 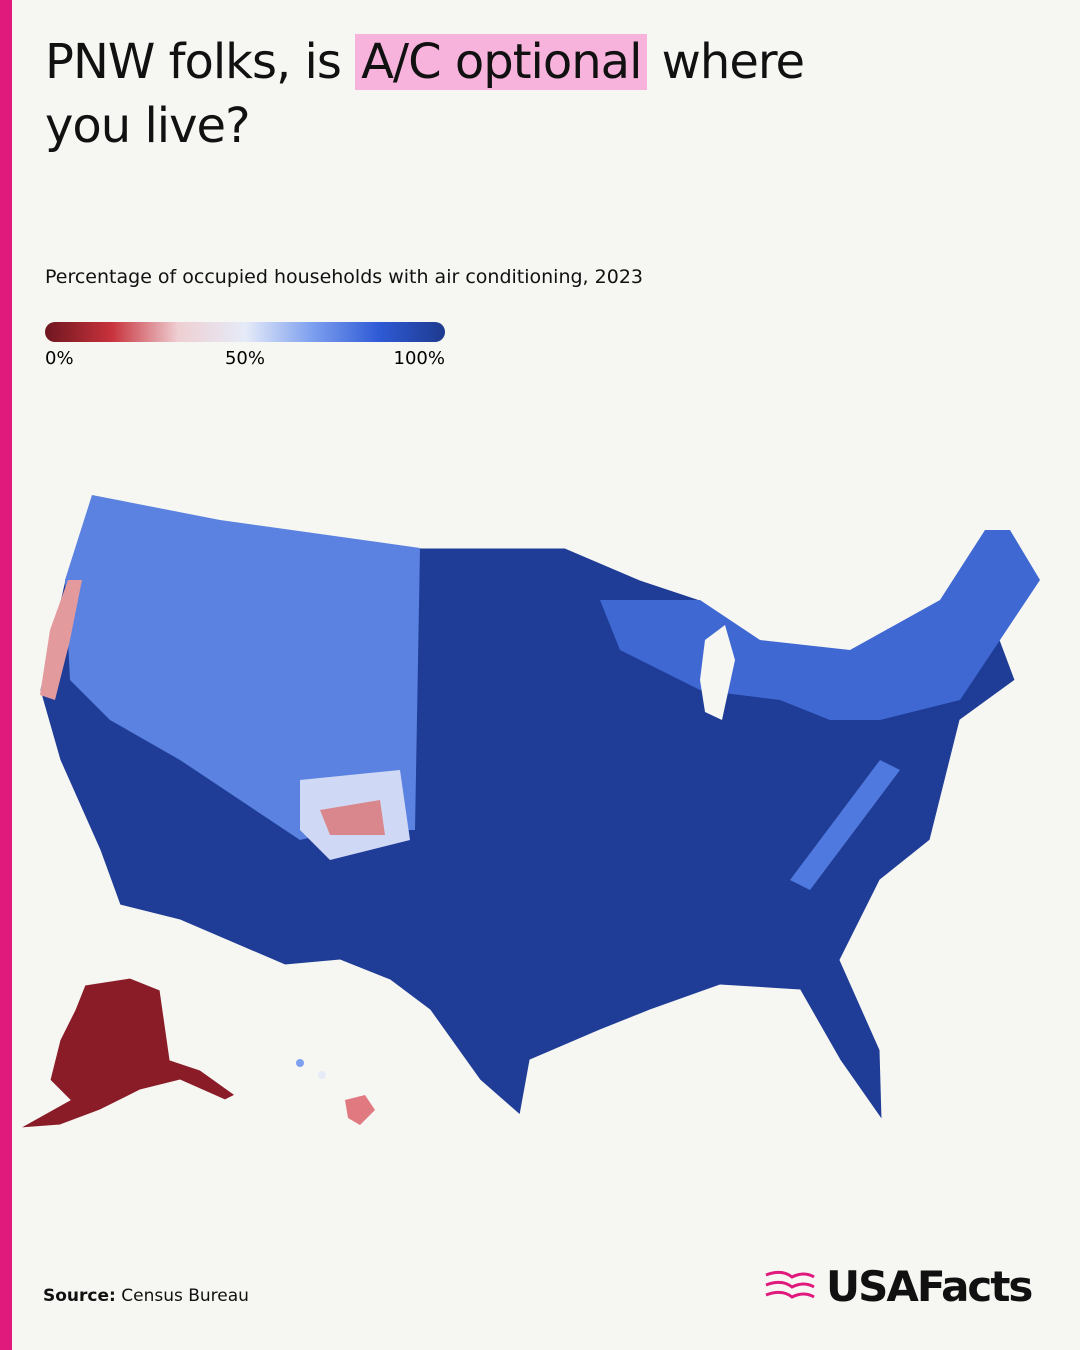 I want to click on title-text: PNW folks, is, so click(x=200, y=62).